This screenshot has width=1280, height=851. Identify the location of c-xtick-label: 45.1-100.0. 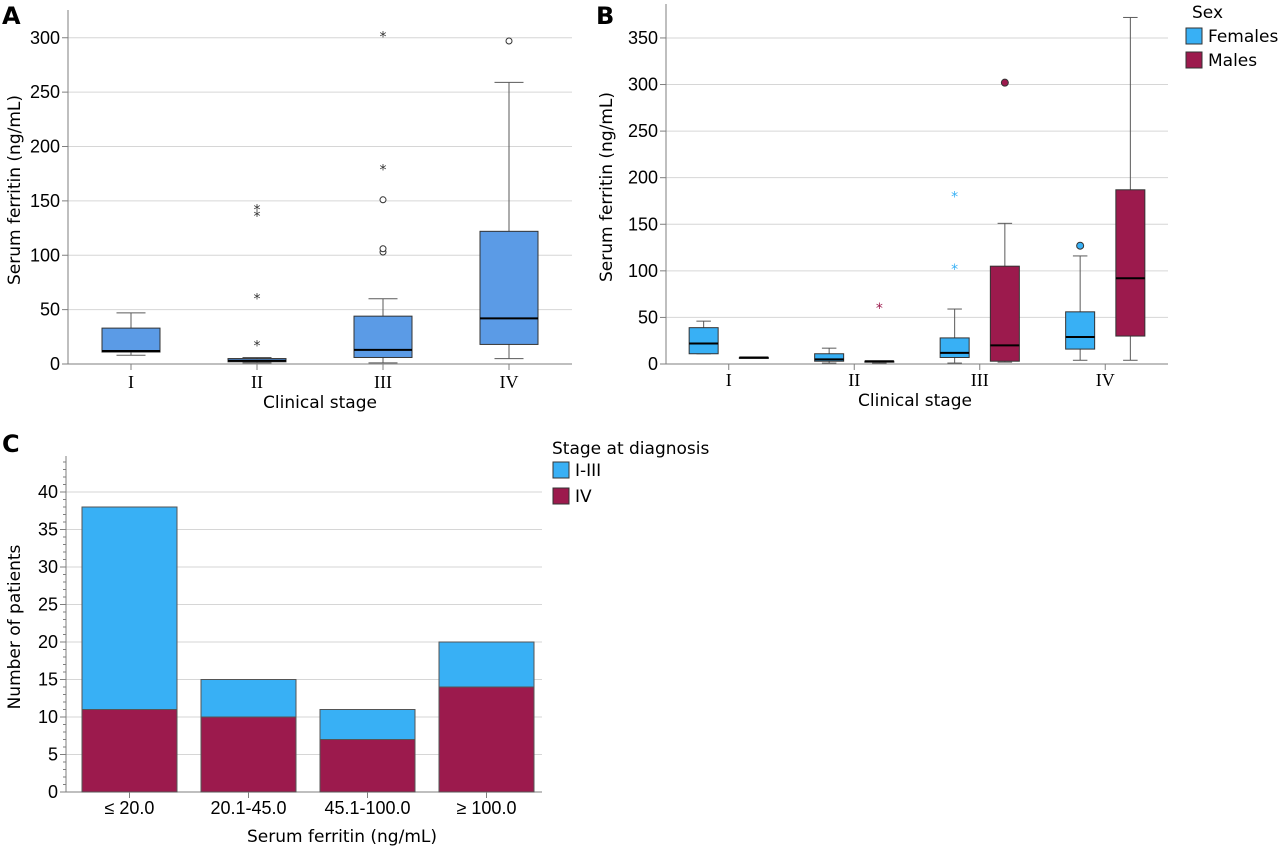
(367, 808).